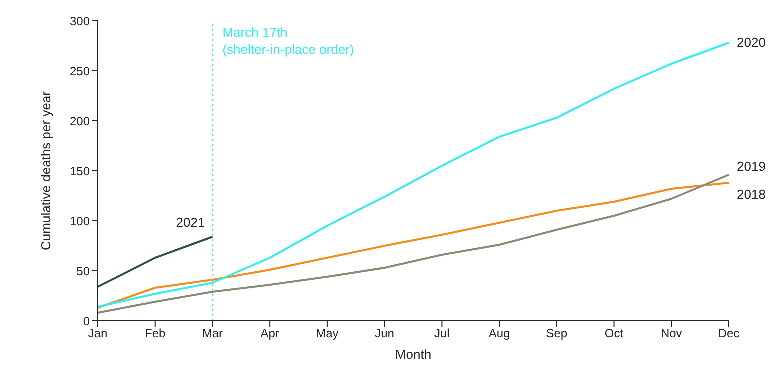 This screenshot has height=377, width=783. Describe the element at coordinates (80, 171) in the screenshot. I see `y-tick-label: 150` at that location.